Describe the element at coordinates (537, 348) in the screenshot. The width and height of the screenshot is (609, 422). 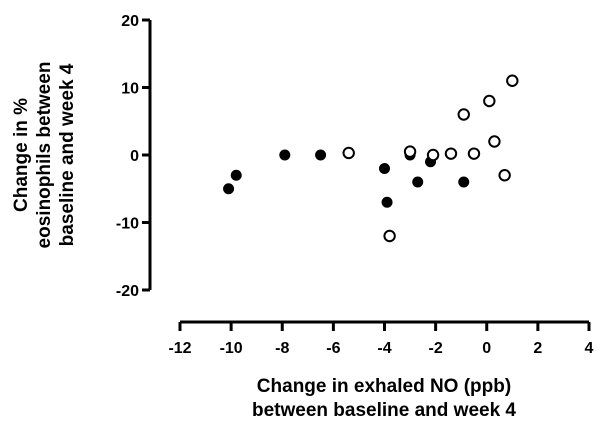
I see `x-tick-label: 2` at that location.